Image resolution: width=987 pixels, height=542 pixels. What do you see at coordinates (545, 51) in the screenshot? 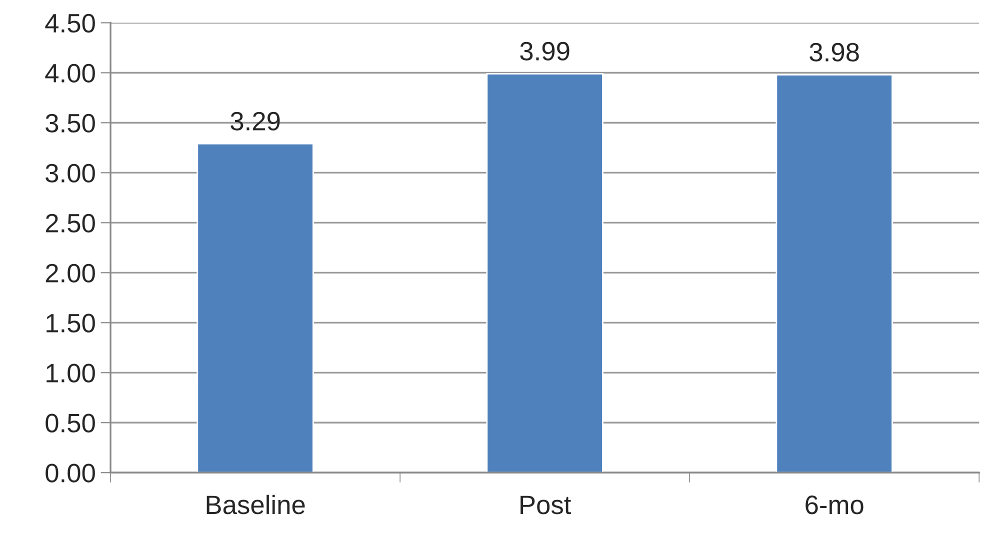
I see `data-label: 3.99` at bounding box center [545, 51].